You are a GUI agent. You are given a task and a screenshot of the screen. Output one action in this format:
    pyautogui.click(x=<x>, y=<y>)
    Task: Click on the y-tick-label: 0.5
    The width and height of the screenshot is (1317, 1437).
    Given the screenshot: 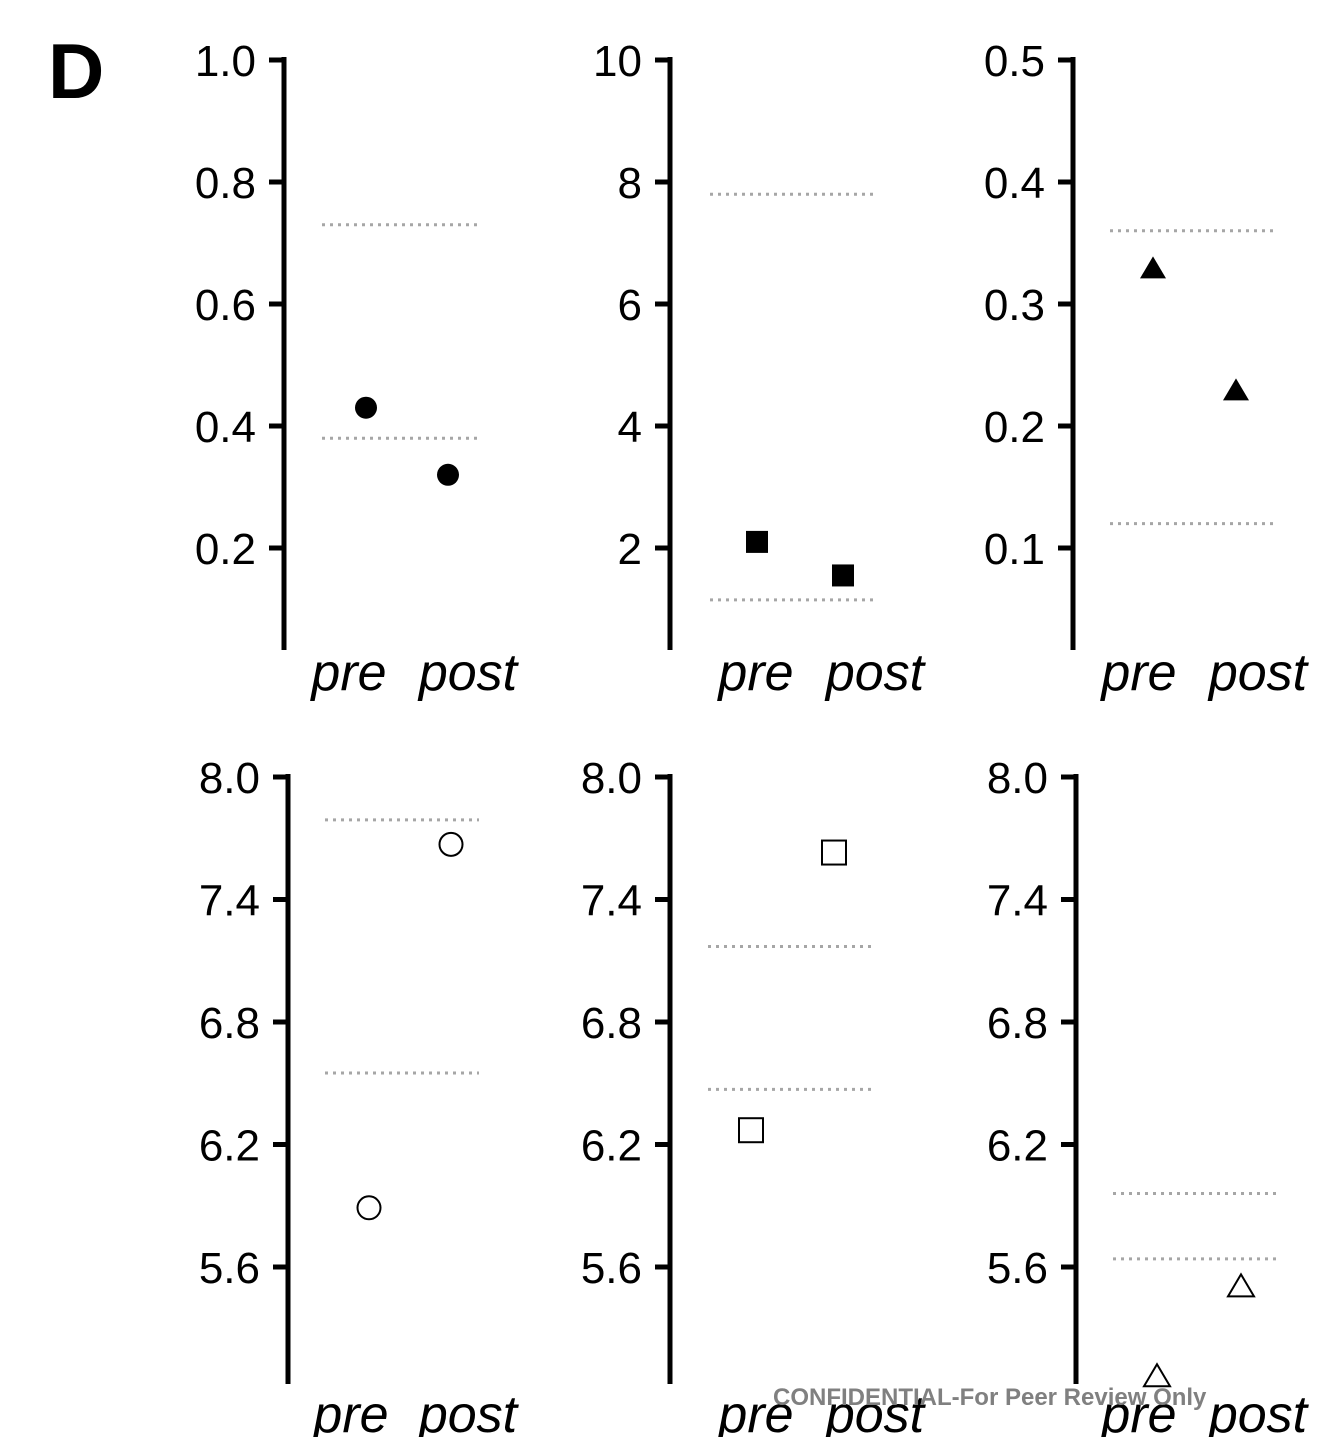 What is the action you would take?
    pyautogui.click(x=1014, y=61)
    